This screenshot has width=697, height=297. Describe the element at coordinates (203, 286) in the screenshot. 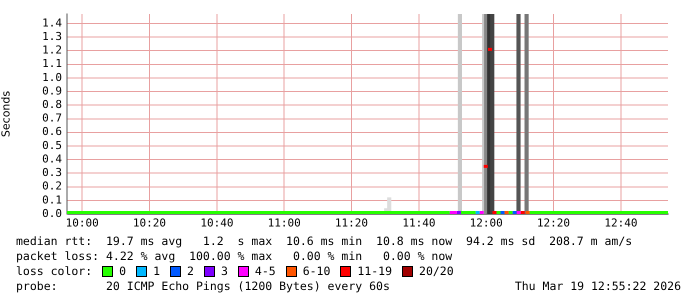

I see `text: probe: 20 ICMP Echo Pings (1200 Bytes) every 60s` at that location.